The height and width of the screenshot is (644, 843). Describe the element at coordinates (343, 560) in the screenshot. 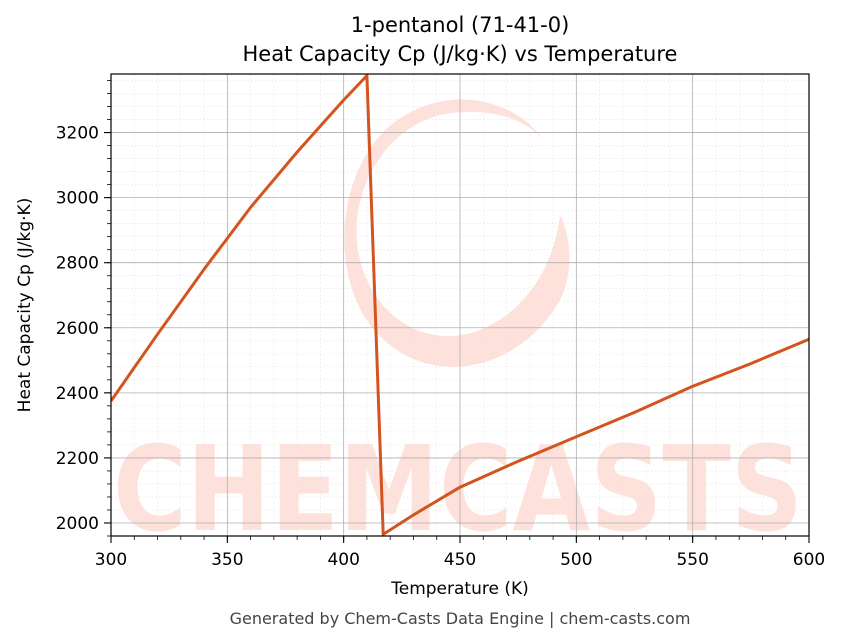

I see `x-tick-label: 400` at that location.